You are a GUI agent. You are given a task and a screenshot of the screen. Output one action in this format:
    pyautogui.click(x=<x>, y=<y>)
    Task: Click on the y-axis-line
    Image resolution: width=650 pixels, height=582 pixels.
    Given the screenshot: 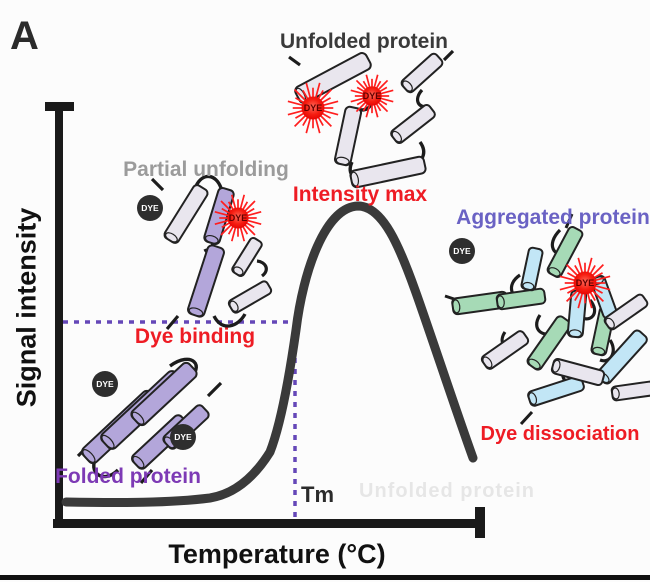 What is the action you would take?
    pyautogui.click(x=59, y=314)
    